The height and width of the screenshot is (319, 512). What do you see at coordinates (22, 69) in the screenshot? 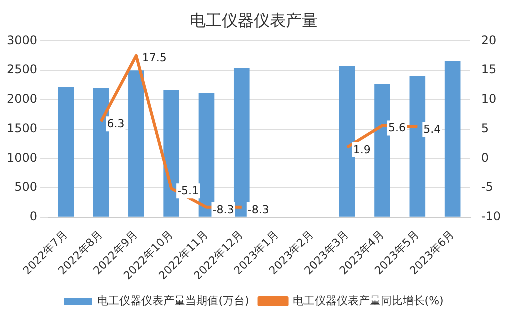
I see `y-tick-label: 2500` at bounding box center [22, 69].